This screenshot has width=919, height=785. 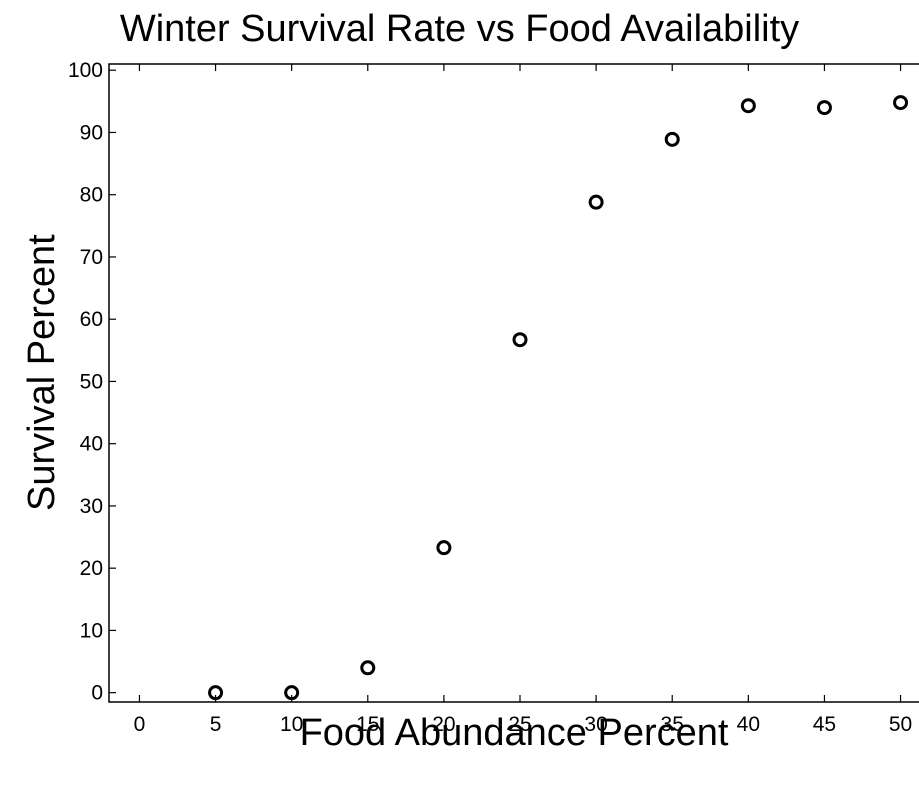 What do you see at coordinates (140, 724) in the screenshot?
I see `x-tick-label: 0` at bounding box center [140, 724].